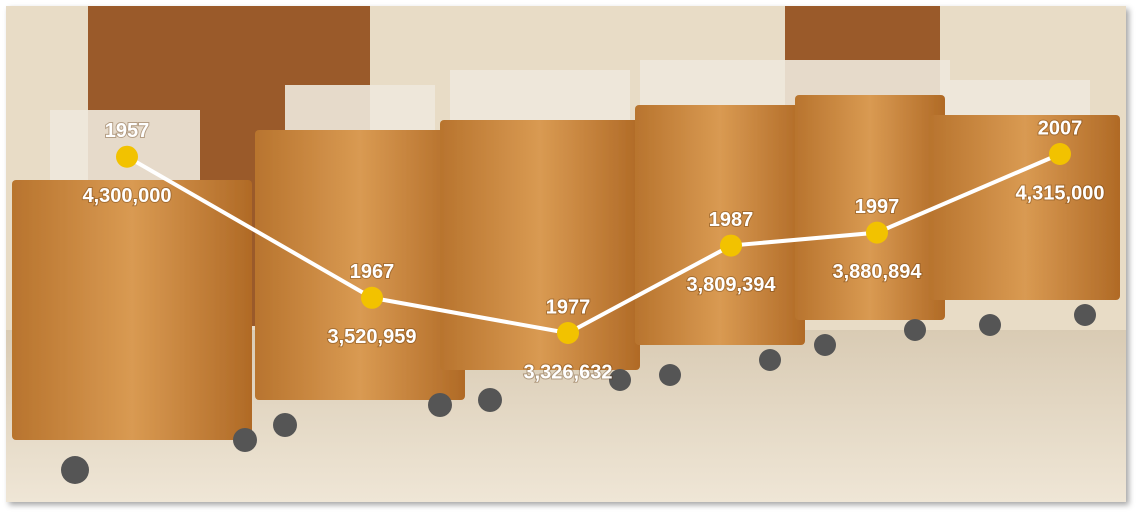  What do you see at coordinates (127, 131) in the screenshot?
I see `category-label: 1957` at bounding box center [127, 131].